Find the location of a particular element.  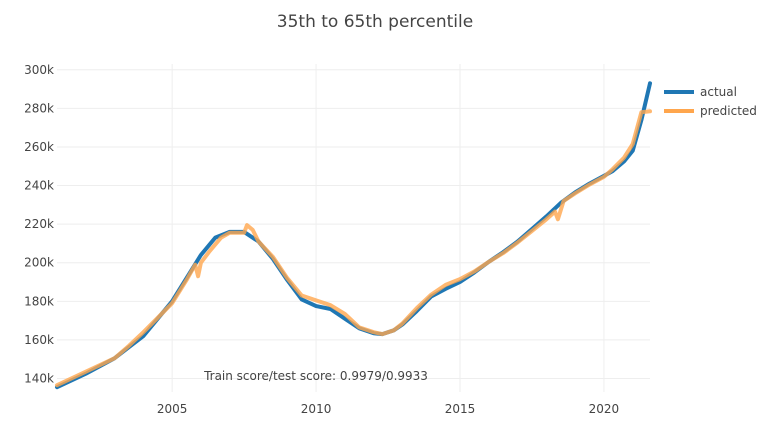

y-tick-label: 280k is located at coordinates (39, 108).